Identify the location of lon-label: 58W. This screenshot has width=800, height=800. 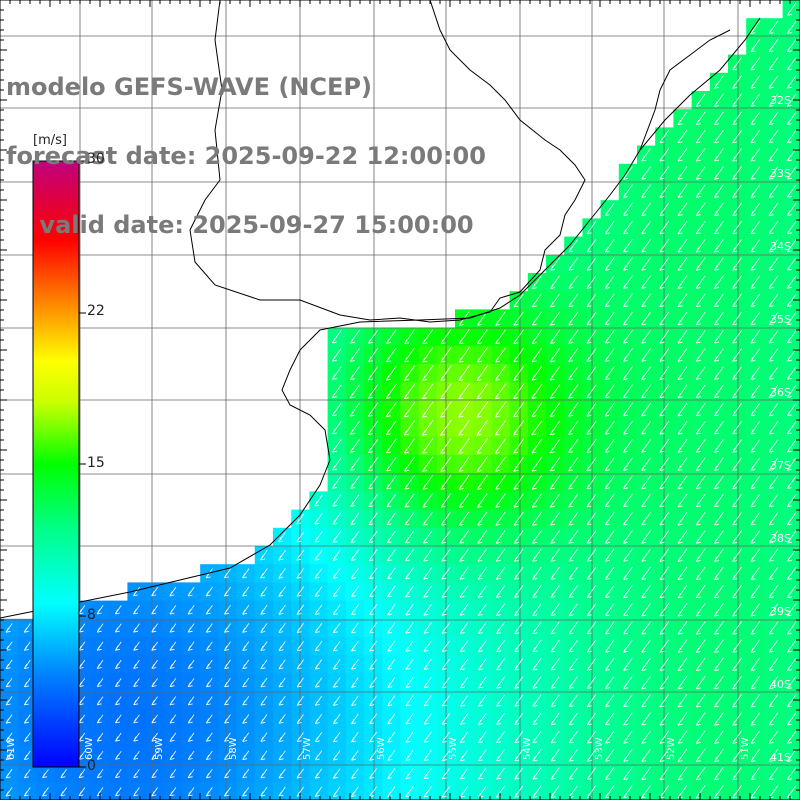
(233, 748).